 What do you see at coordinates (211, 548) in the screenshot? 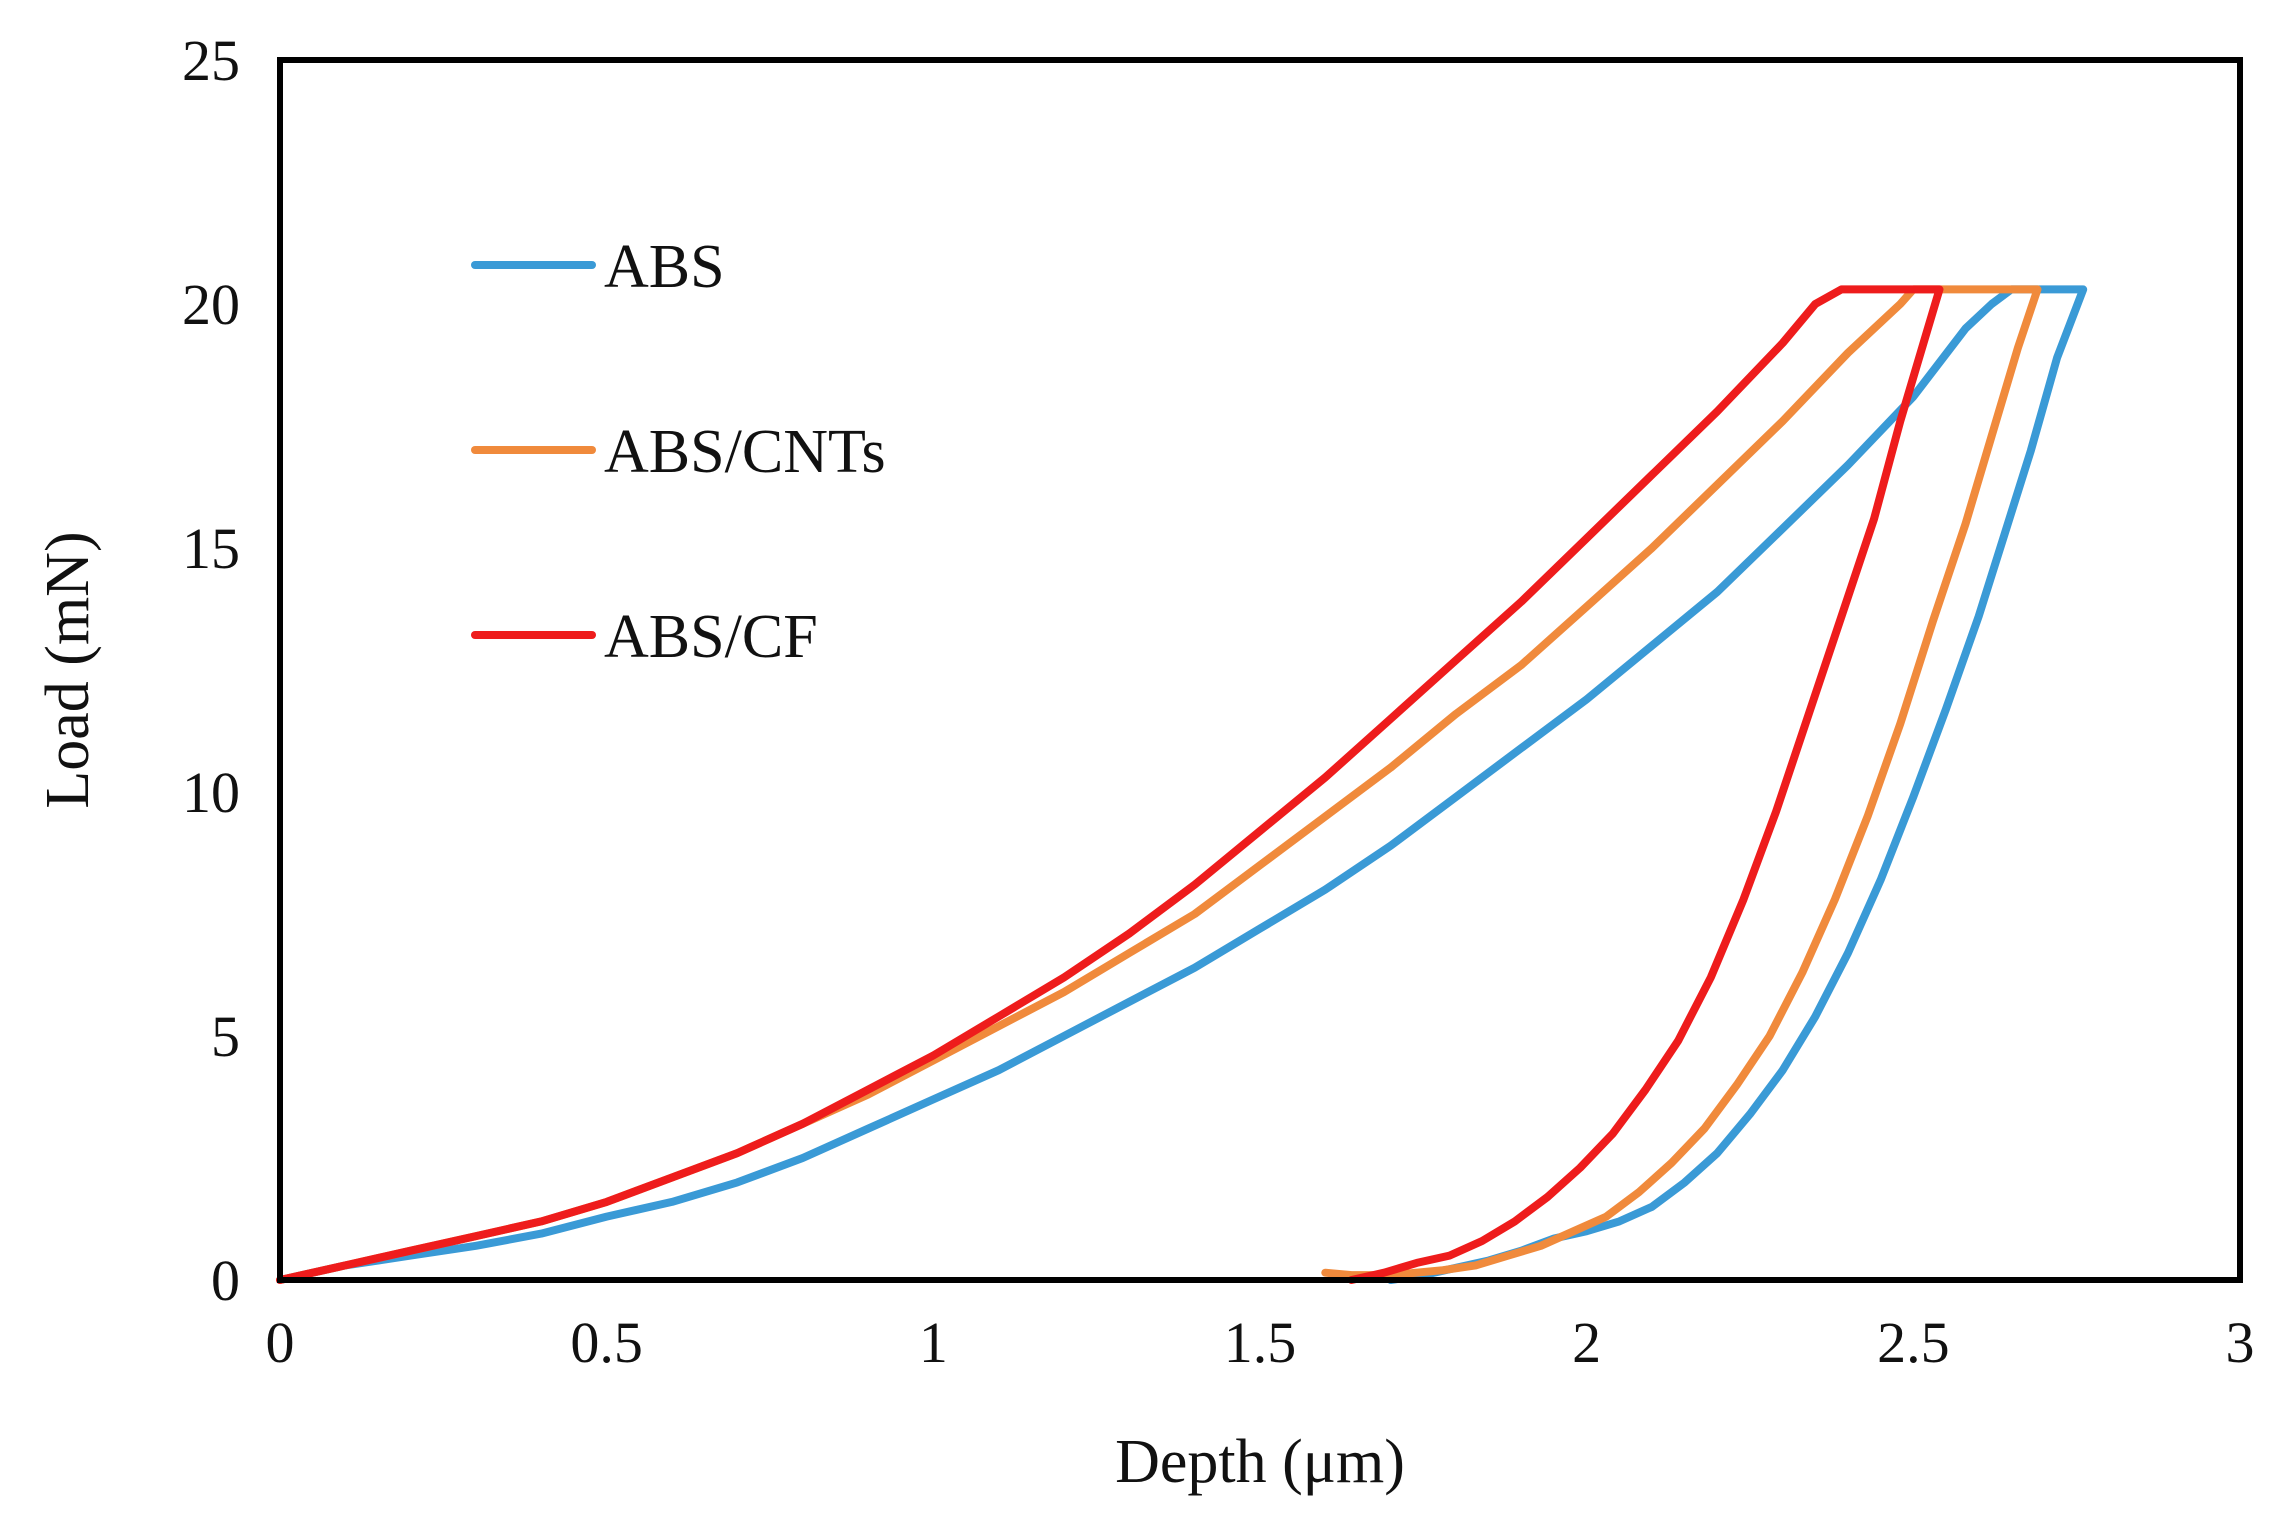
I see `y-tick-label: 15` at bounding box center [211, 548].